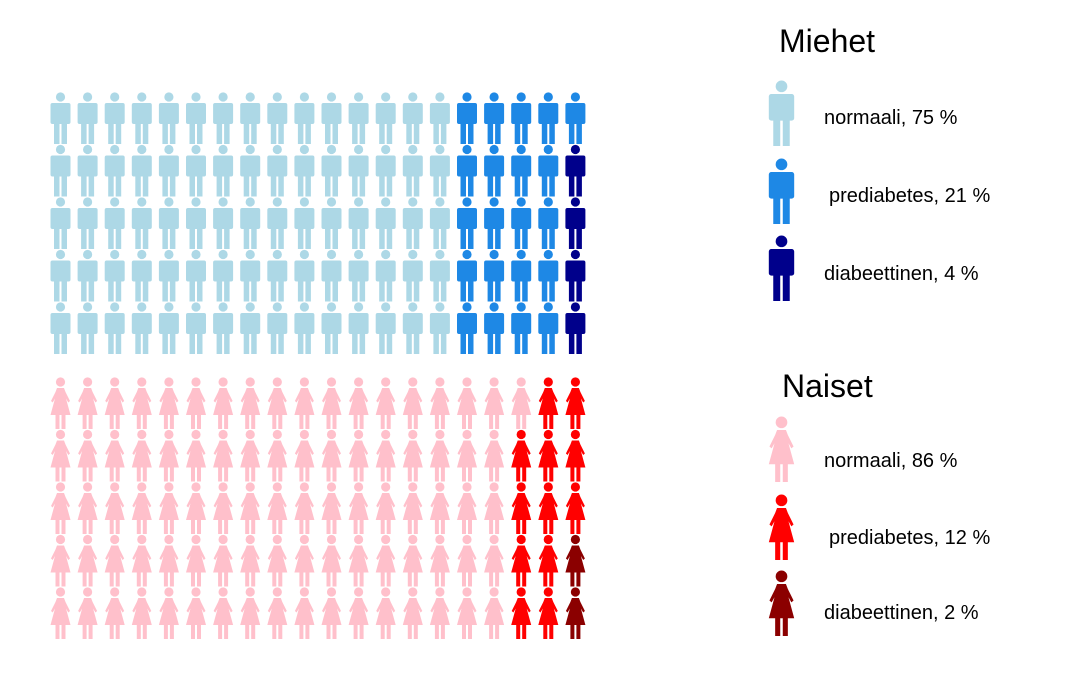  Describe the element at coordinates (901, 613) in the screenshot. I see `legend-label-naiset-diabeettinen: diabeettinen, 2 %` at that location.